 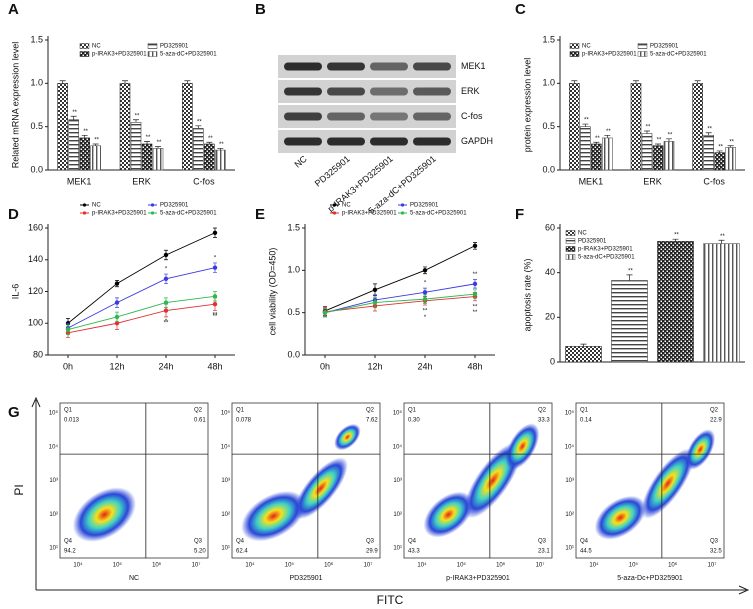 I want to click on x-tick-label: 12h, so click(x=116, y=366).